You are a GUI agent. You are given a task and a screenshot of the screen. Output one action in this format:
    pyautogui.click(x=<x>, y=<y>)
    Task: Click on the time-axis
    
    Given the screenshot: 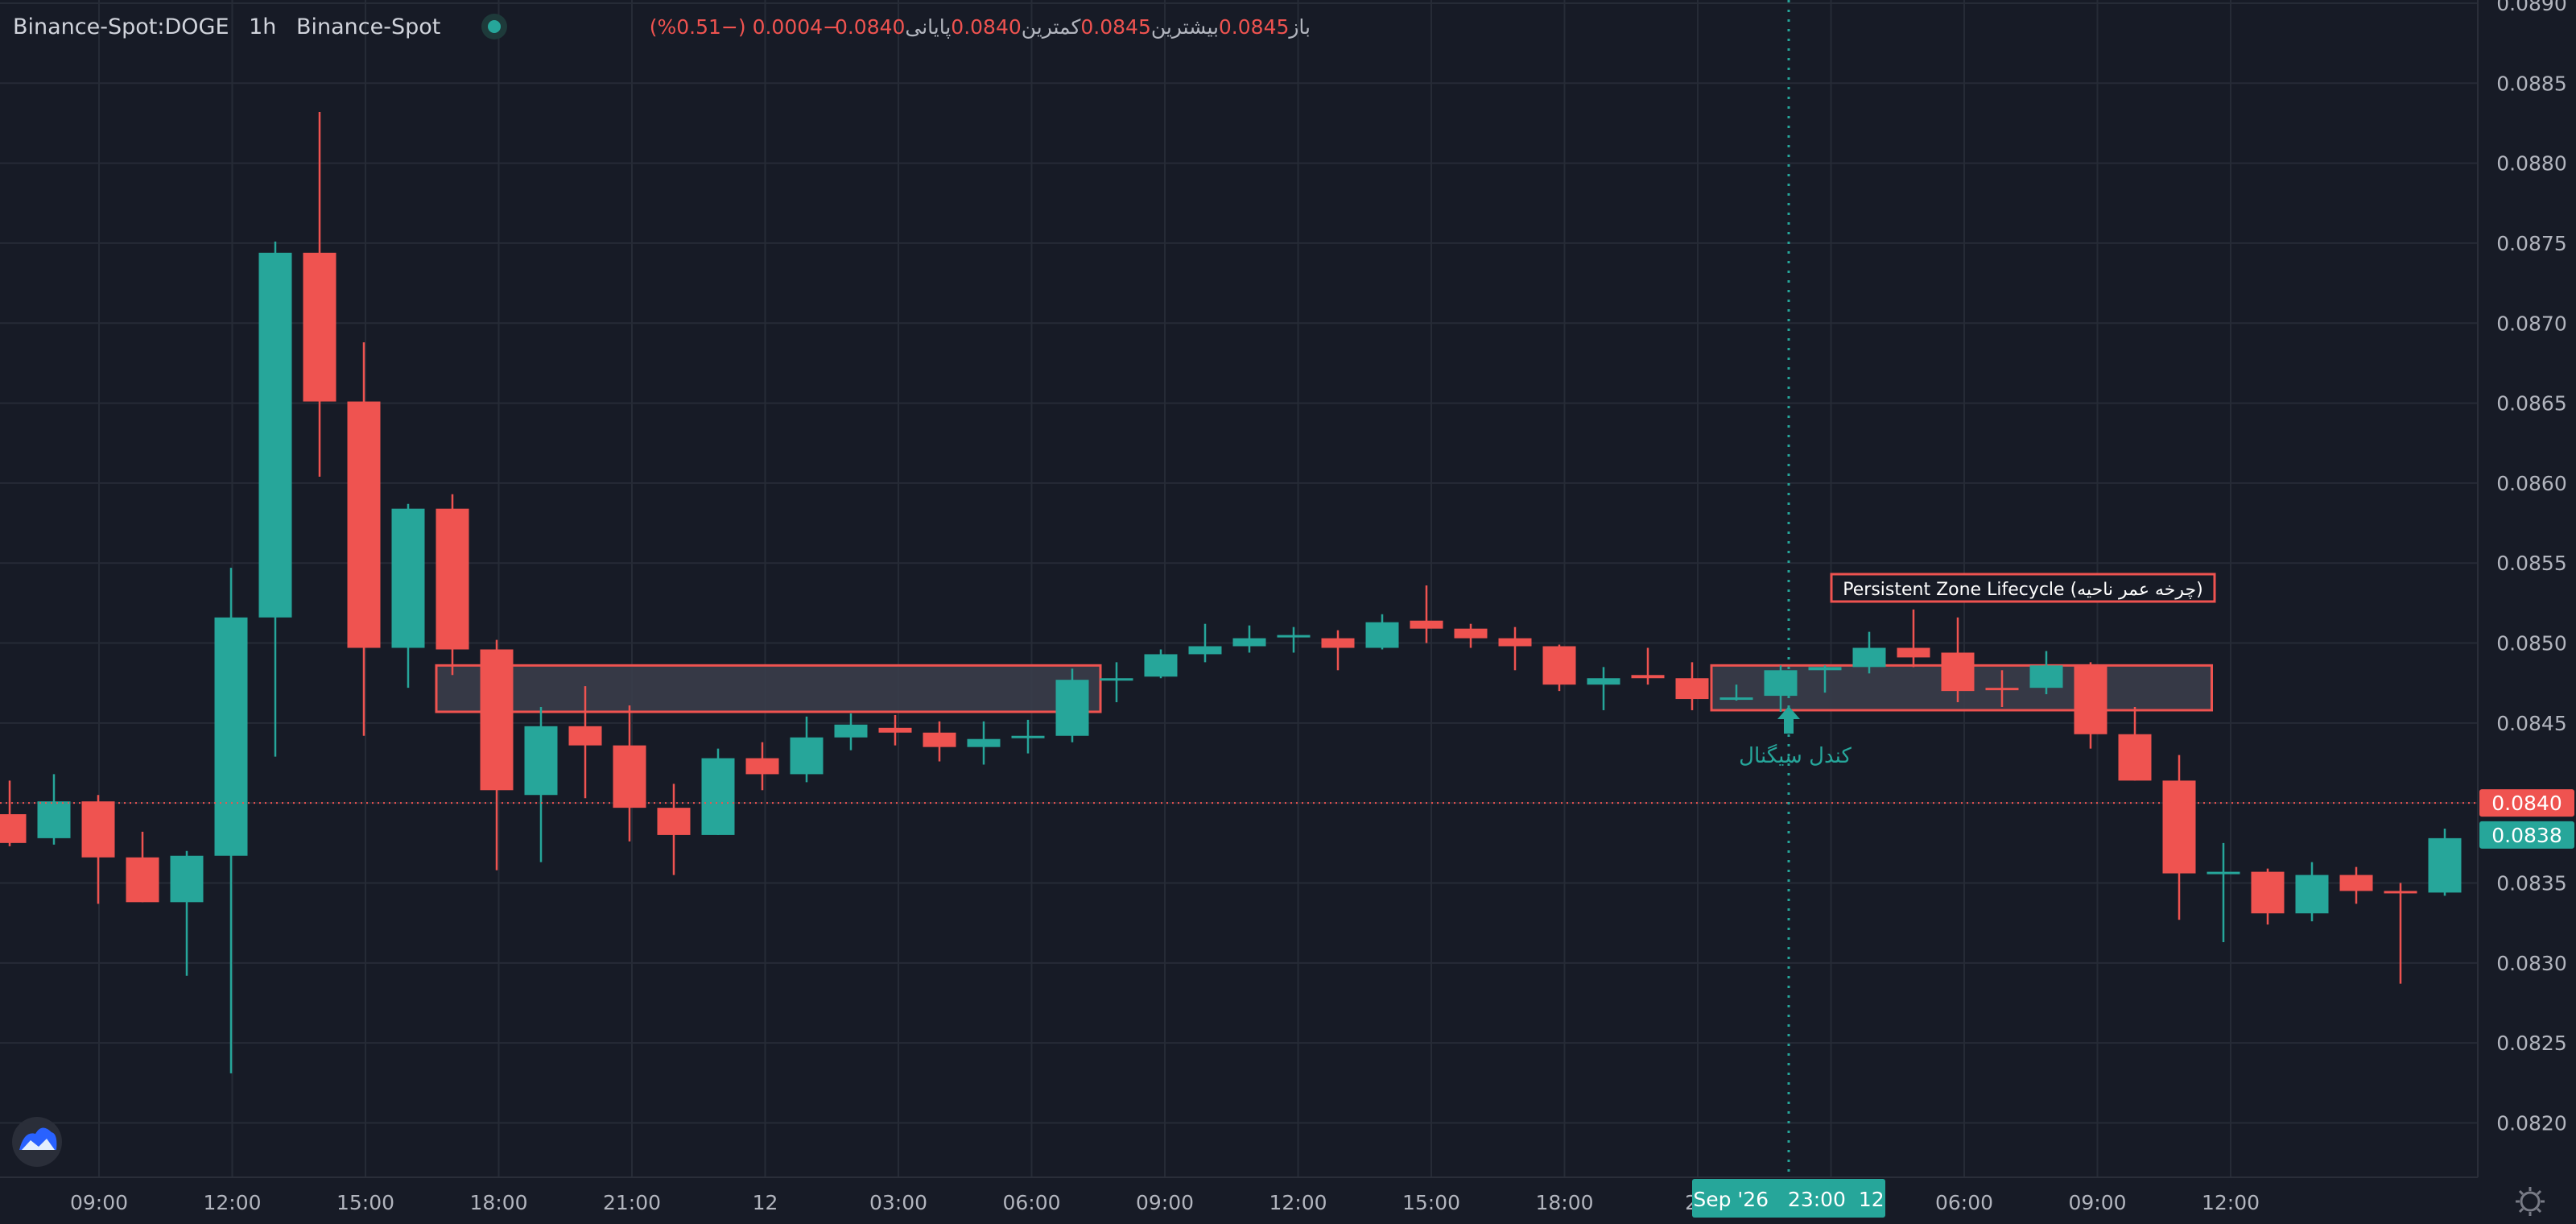 What is the action you would take?
    pyautogui.click(x=1288, y=1200)
    